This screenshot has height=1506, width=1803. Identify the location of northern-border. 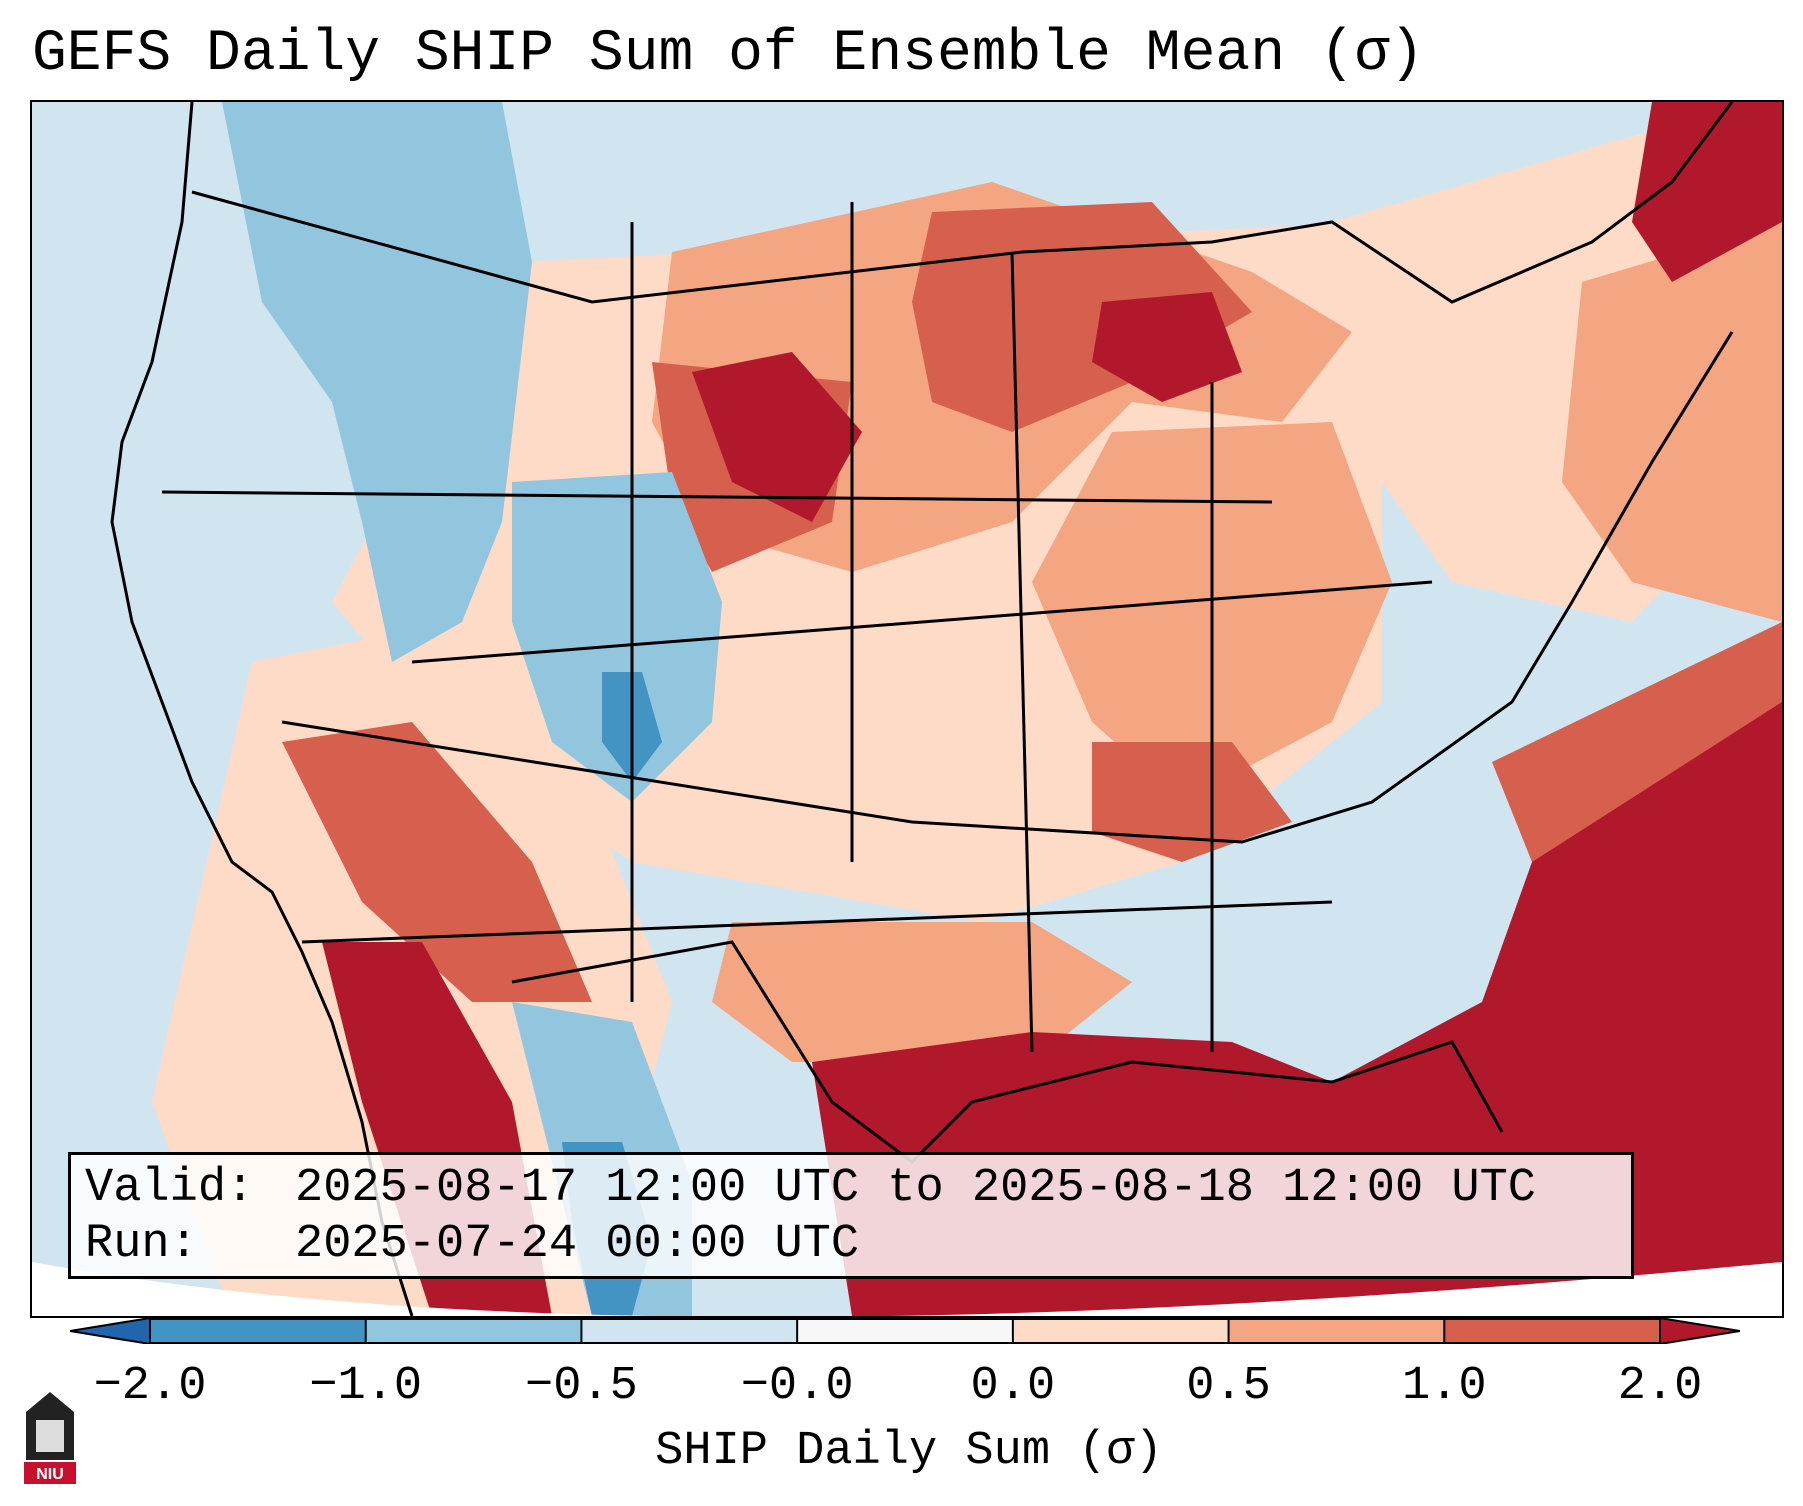
(962, 203).